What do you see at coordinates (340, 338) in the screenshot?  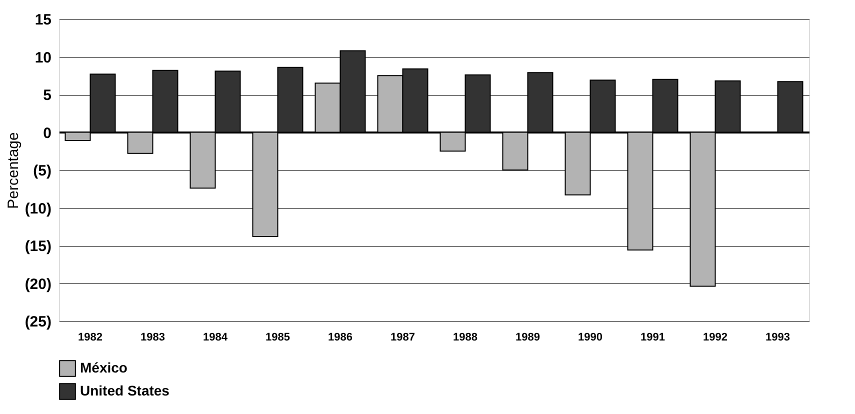 I see `x-tick-label: 1986` at bounding box center [340, 338].